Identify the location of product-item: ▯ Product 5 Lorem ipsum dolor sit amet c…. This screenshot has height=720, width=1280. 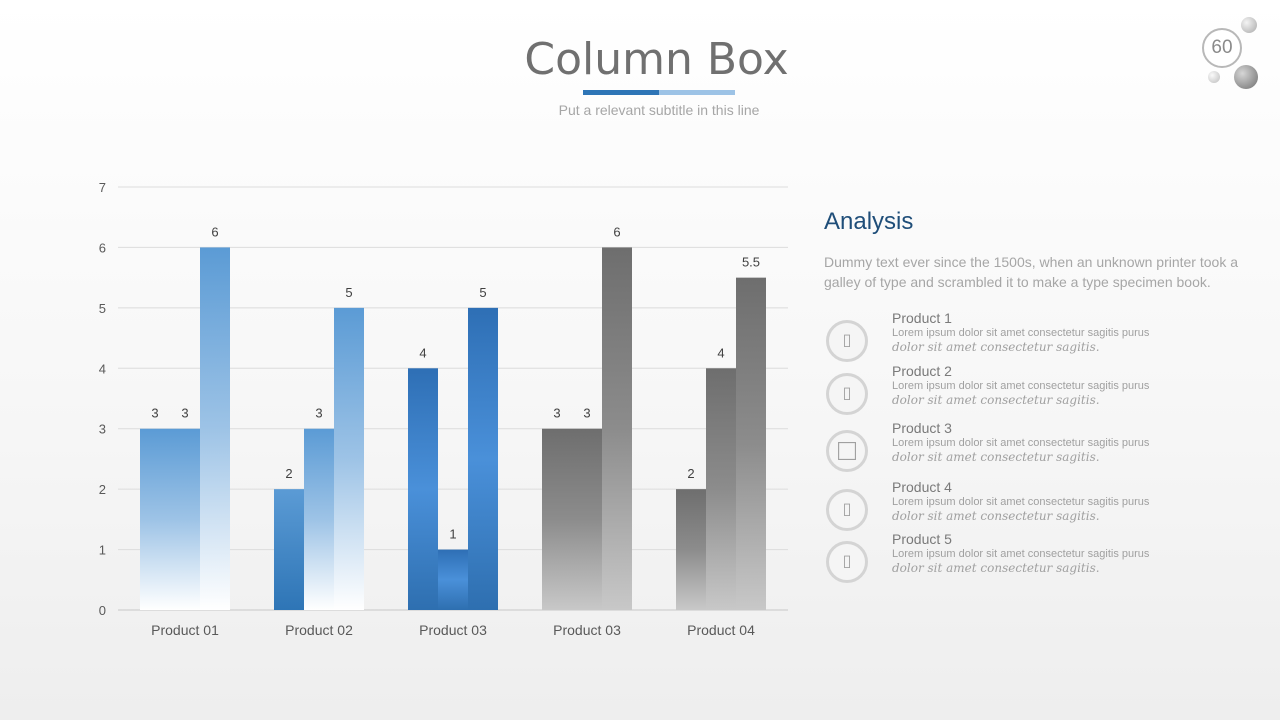
(1036, 562).